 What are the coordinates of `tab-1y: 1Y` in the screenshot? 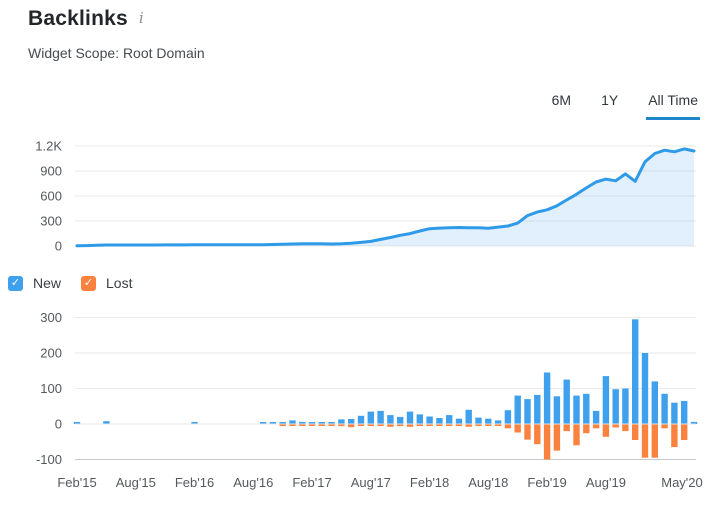 It's located at (610, 100).